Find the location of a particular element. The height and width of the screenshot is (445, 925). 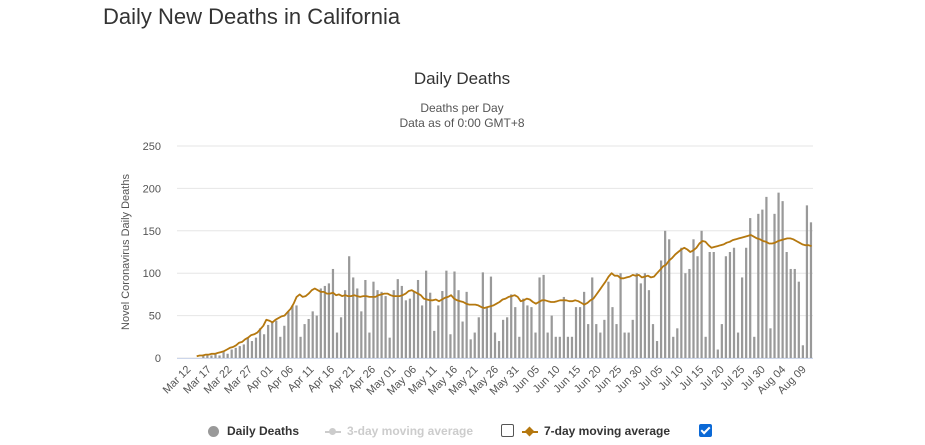

chart-title: Daily Deaths is located at coordinates (462, 78).